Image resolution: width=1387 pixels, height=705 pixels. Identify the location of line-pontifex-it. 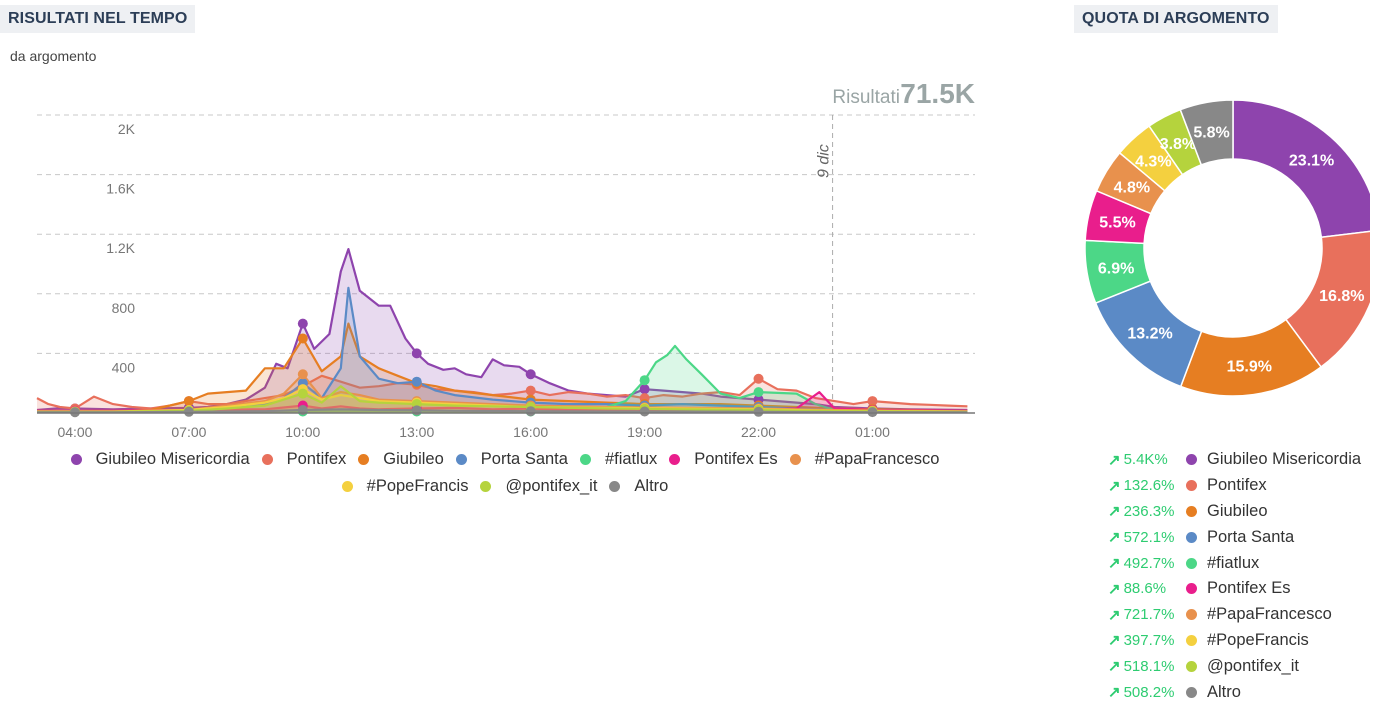
(502, 399).